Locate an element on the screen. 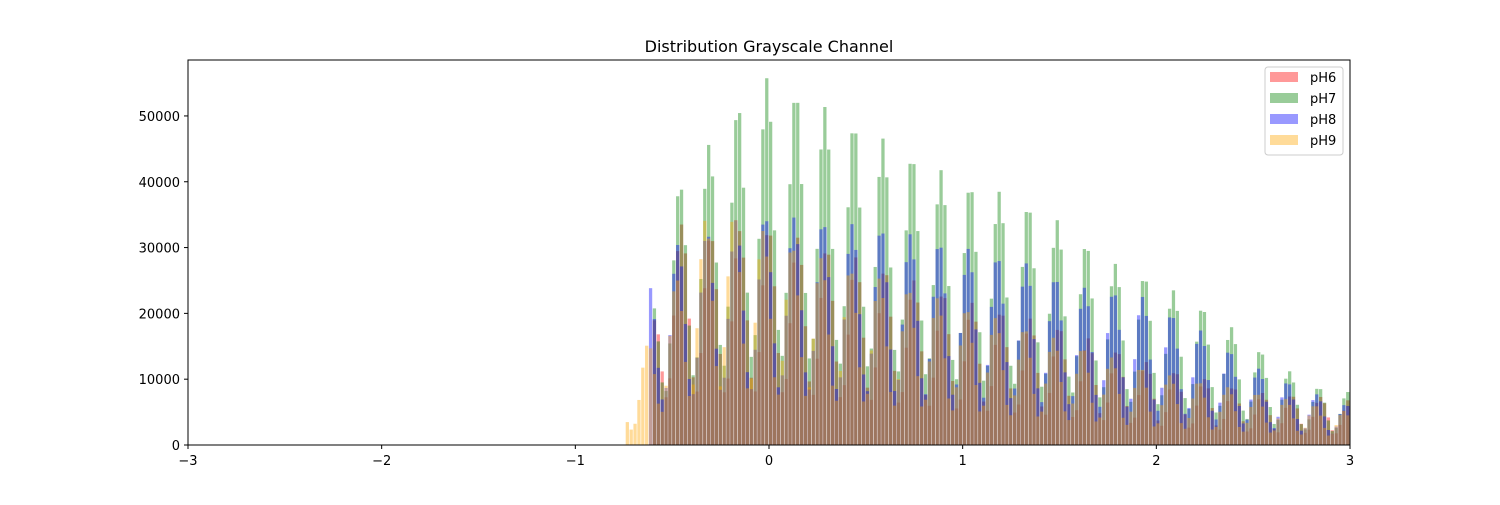 This screenshot has height=505, width=1500. x-tick-label: −1 is located at coordinates (575, 461).